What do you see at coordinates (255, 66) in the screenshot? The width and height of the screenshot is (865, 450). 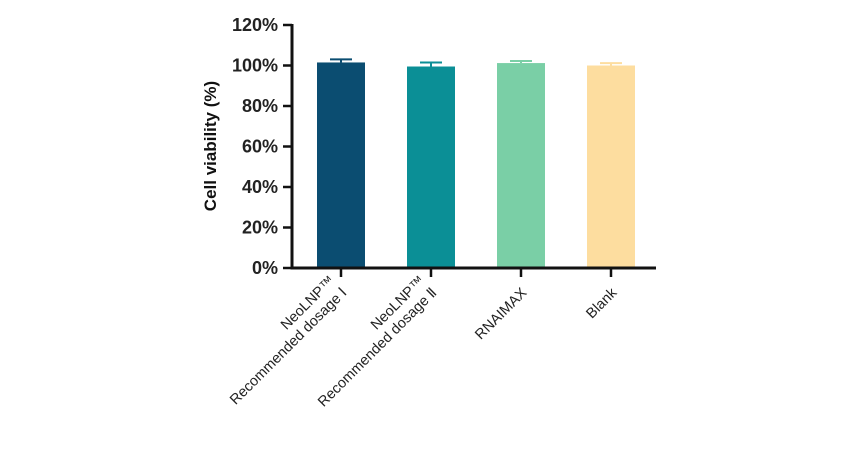 I see `y-tick-label: 100%` at bounding box center [255, 66].